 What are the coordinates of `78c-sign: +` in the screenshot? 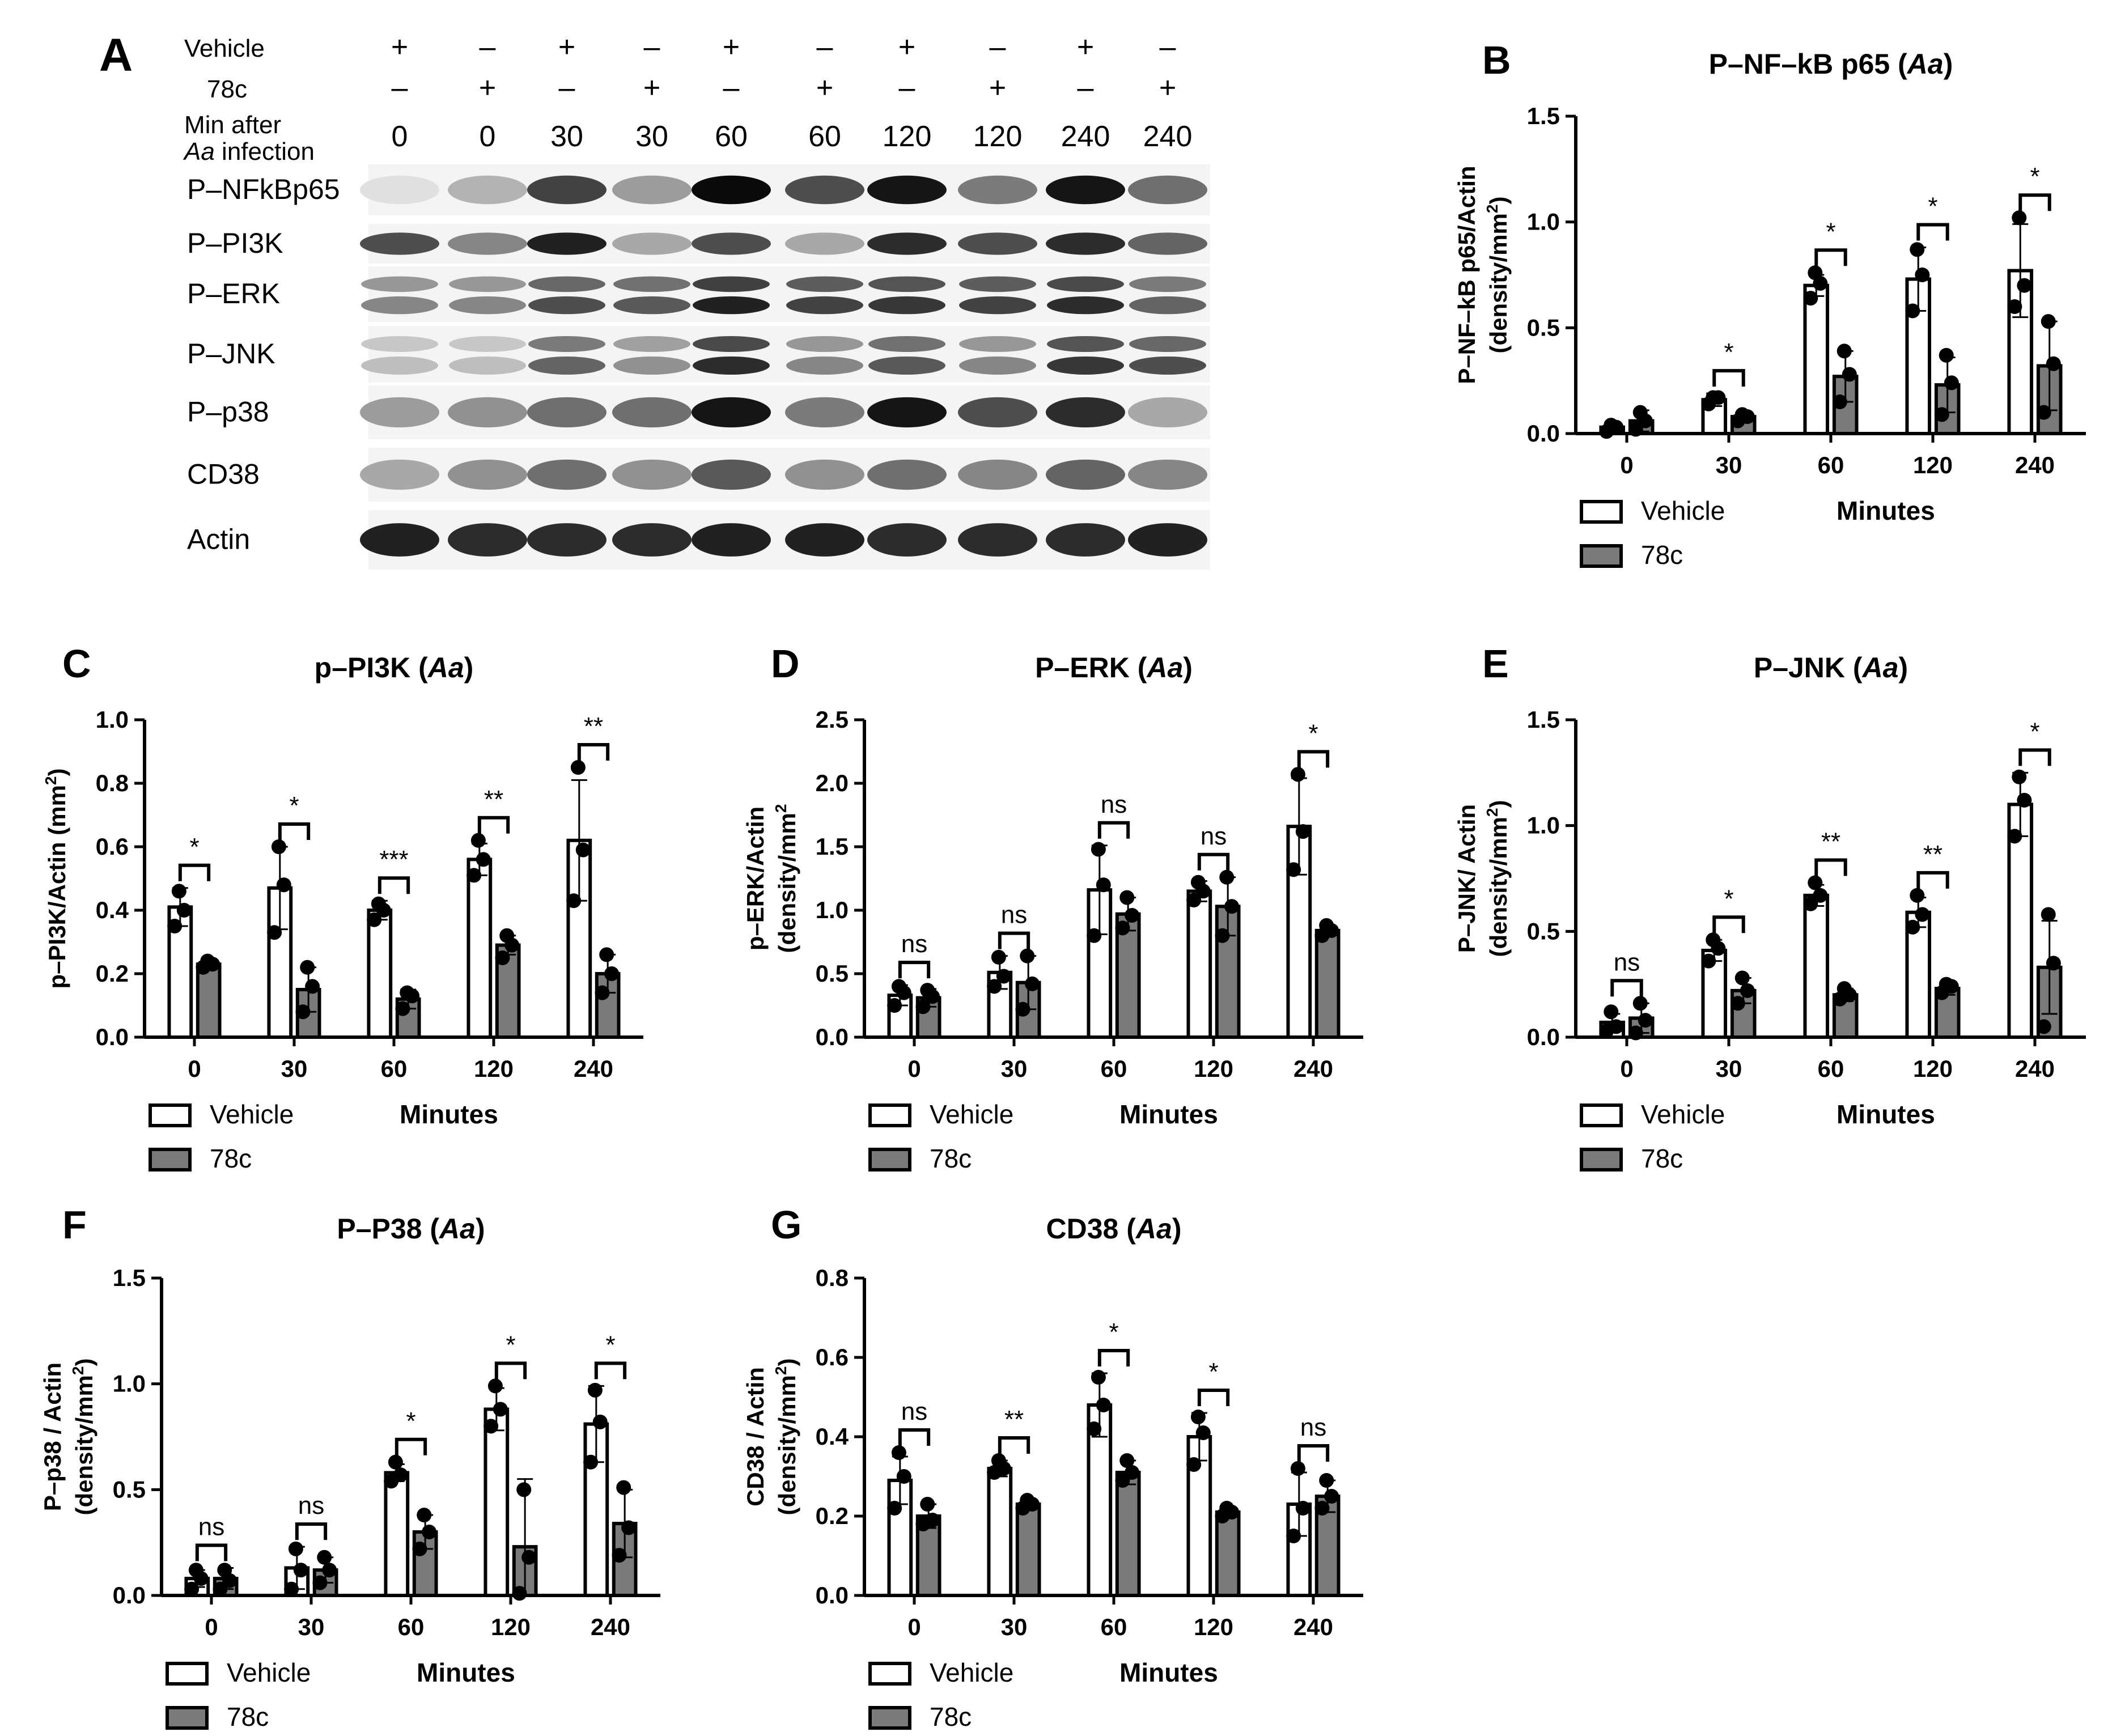 It's located at (1168, 87).